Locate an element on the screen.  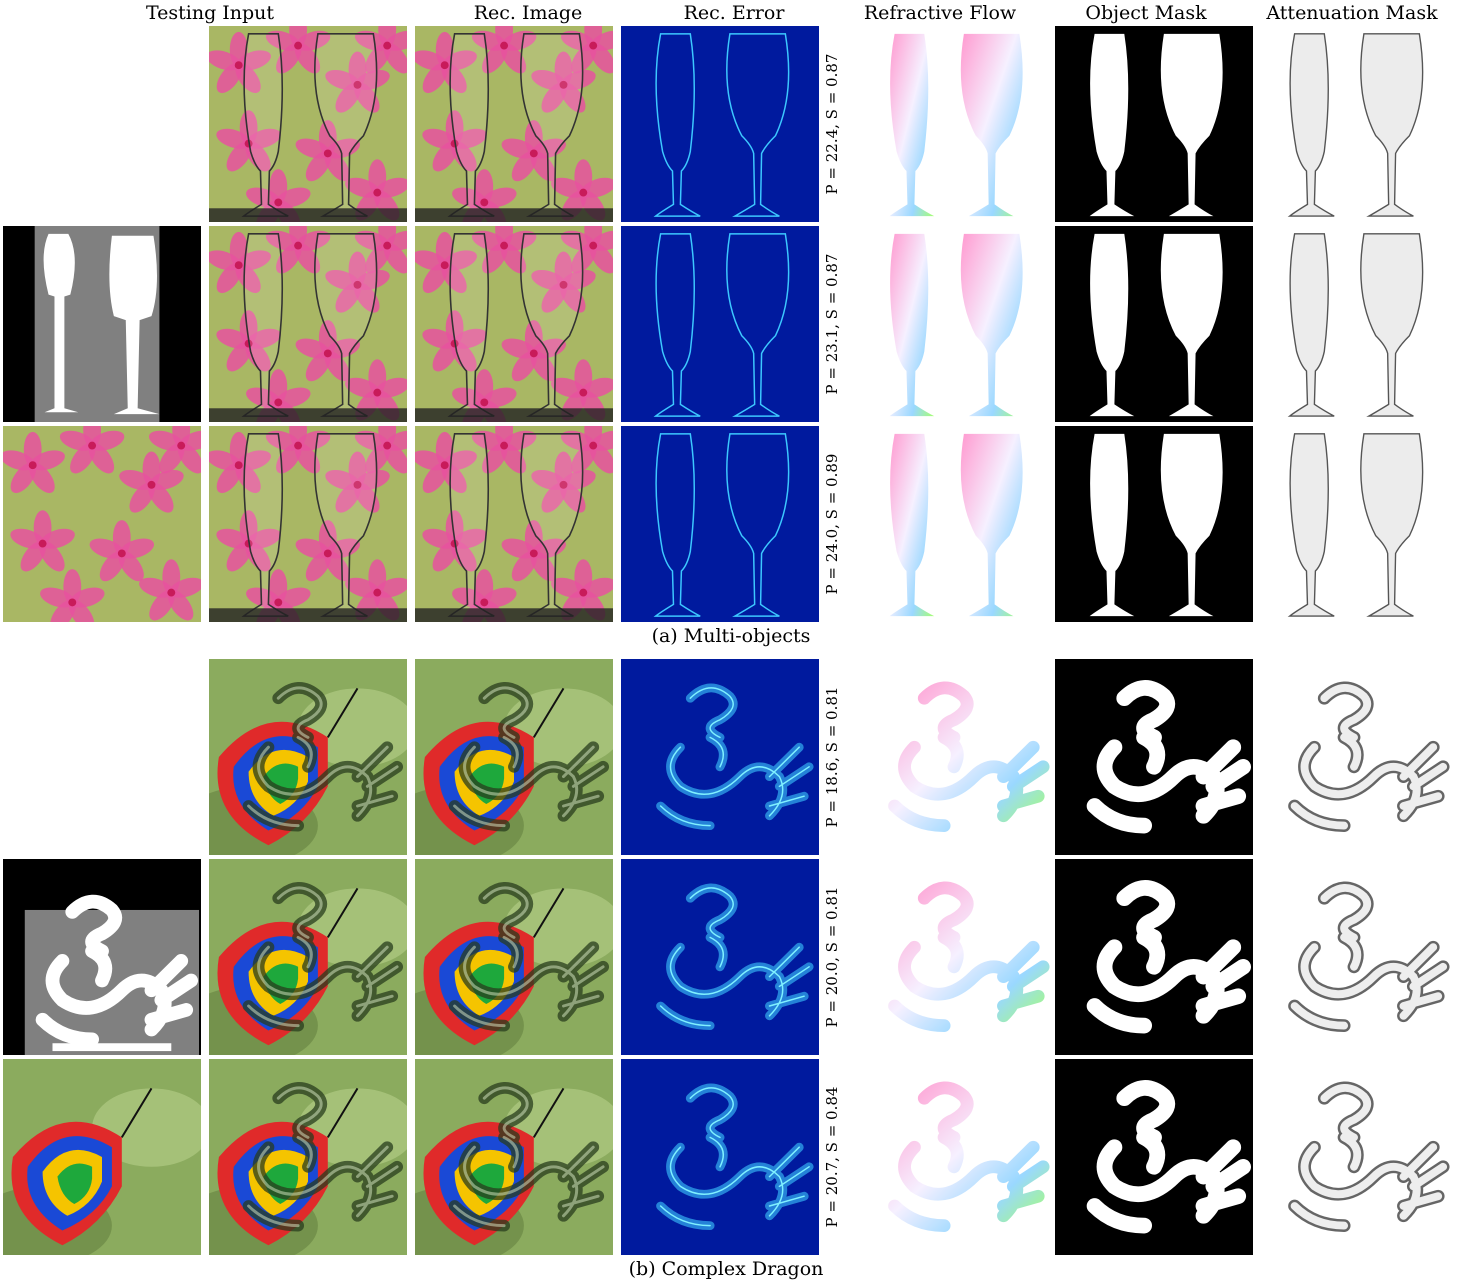
column-header: Object Mask is located at coordinates (1146, 13).